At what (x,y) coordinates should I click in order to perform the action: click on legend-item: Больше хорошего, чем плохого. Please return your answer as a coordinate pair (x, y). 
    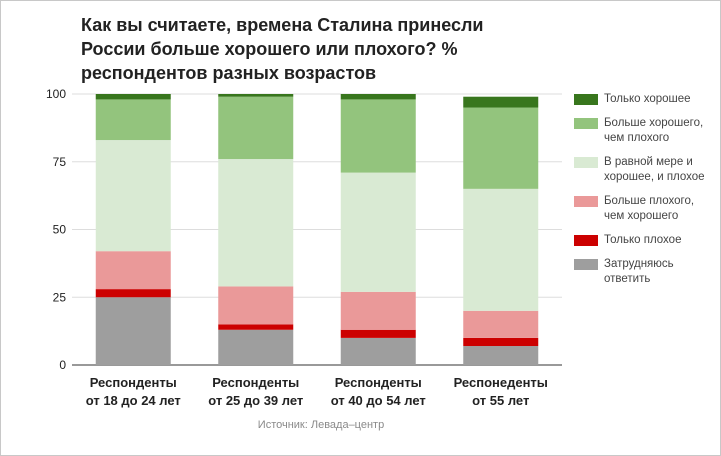
    Looking at the image, I should click on (644, 131).